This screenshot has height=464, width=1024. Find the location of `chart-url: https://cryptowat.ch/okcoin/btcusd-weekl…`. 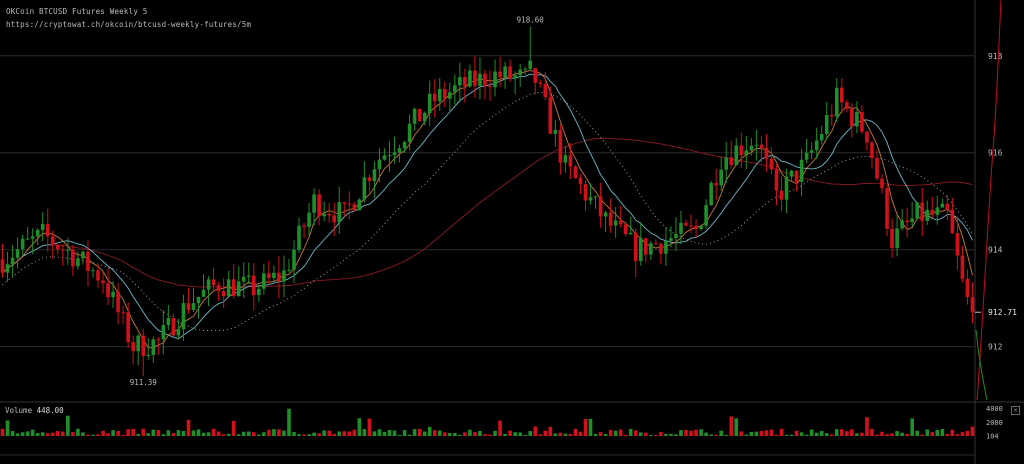

chart-url: https://cryptowat.ch/okcoin/btcusd-weekl… is located at coordinates (129, 24).